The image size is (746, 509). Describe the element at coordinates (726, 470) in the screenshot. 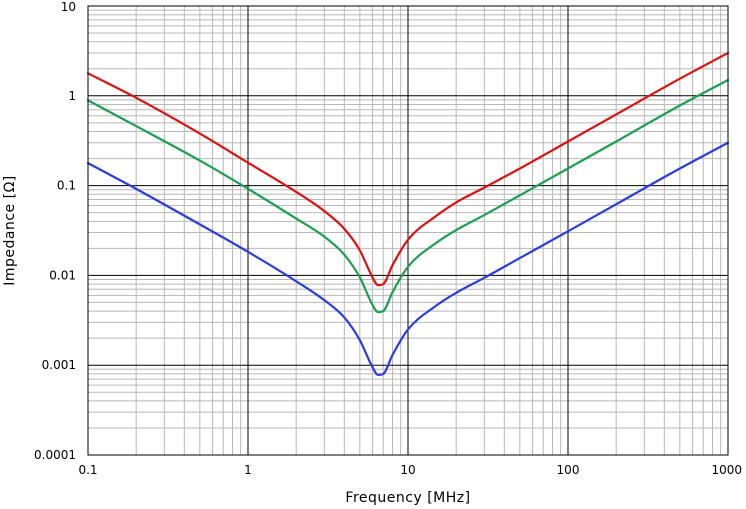

I see `x-tick-label: 1000` at that location.